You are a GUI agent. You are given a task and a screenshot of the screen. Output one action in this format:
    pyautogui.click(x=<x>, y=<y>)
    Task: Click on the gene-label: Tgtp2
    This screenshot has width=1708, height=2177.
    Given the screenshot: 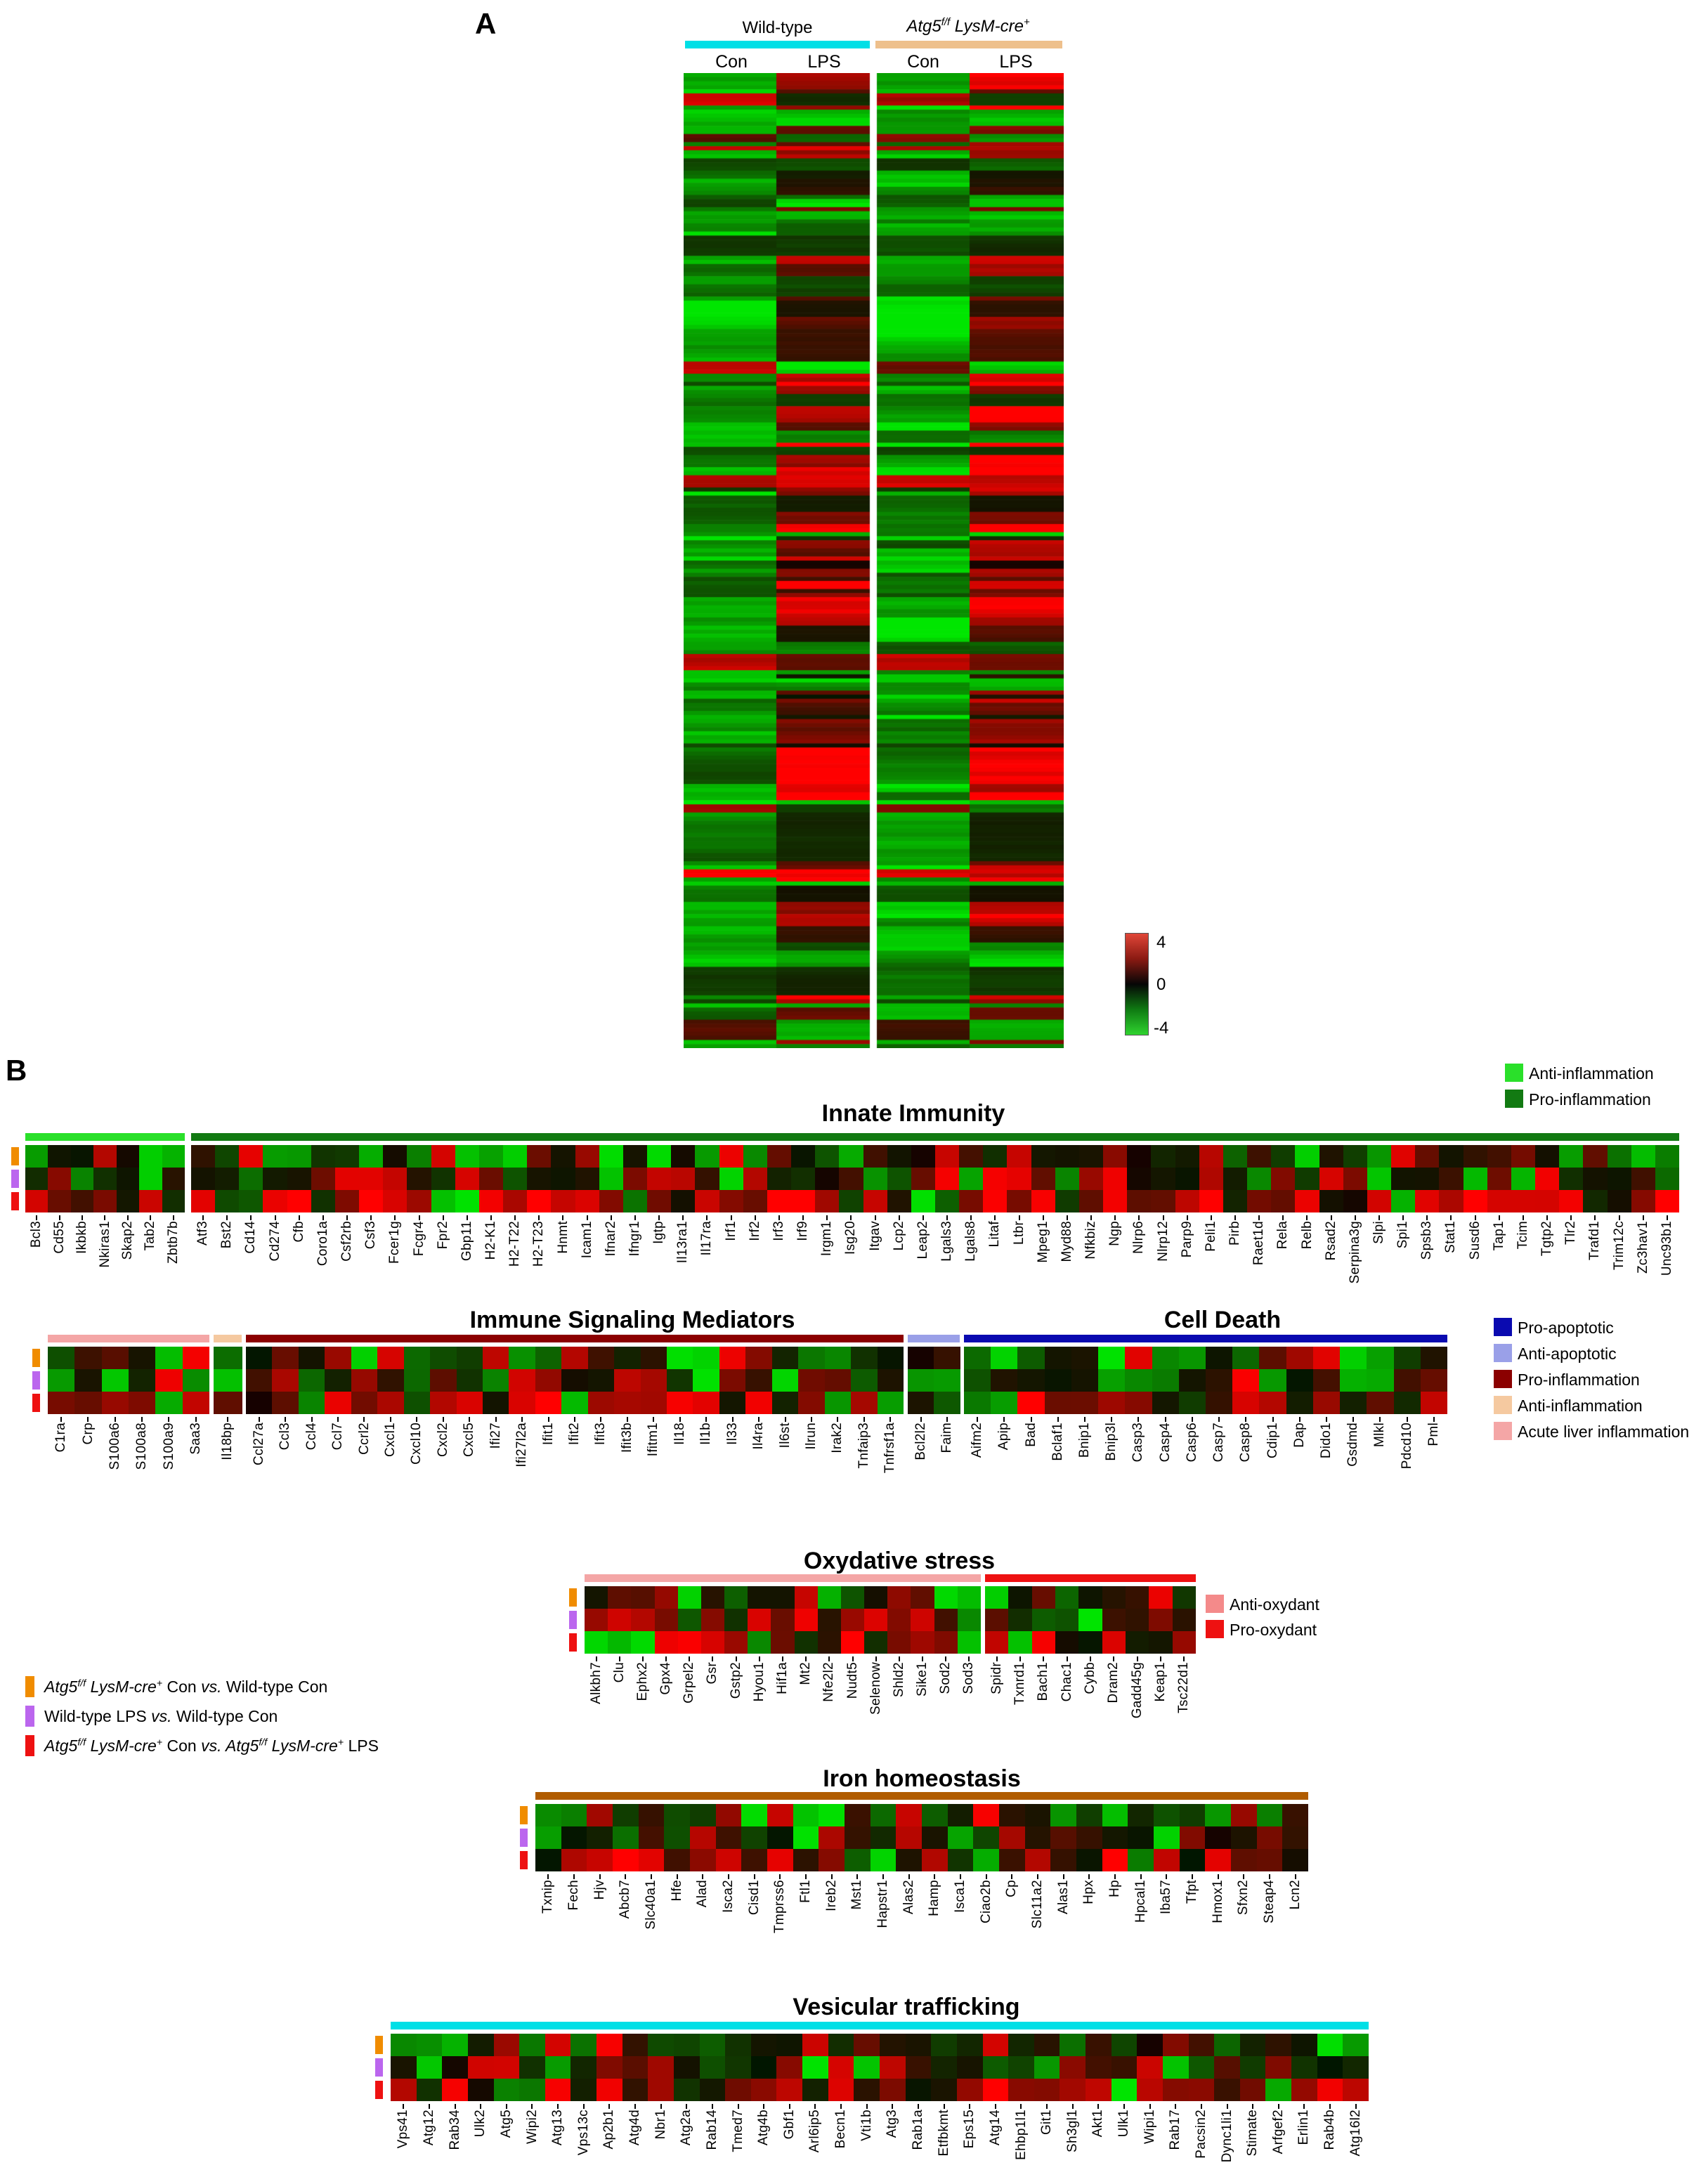 What is the action you would take?
    pyautogui.click(x=1547, y=1264)
    